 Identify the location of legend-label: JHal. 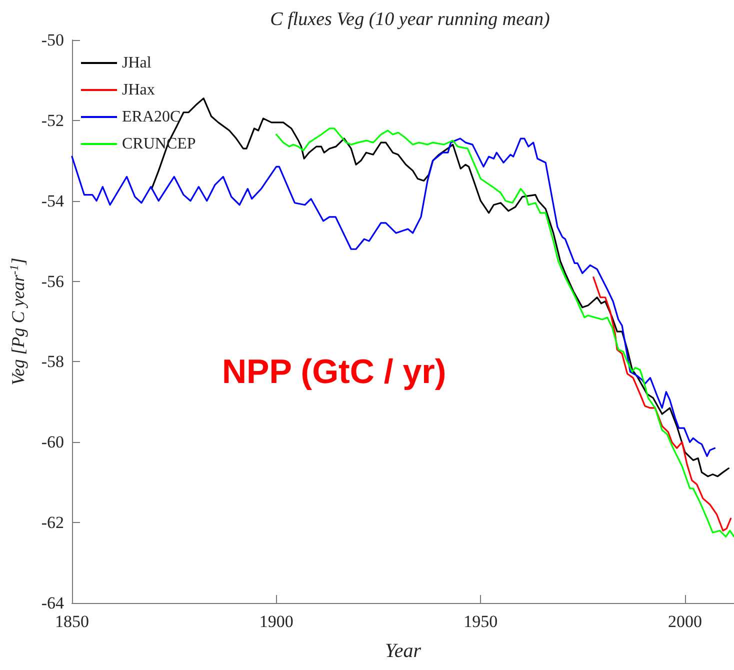
(137, 63).